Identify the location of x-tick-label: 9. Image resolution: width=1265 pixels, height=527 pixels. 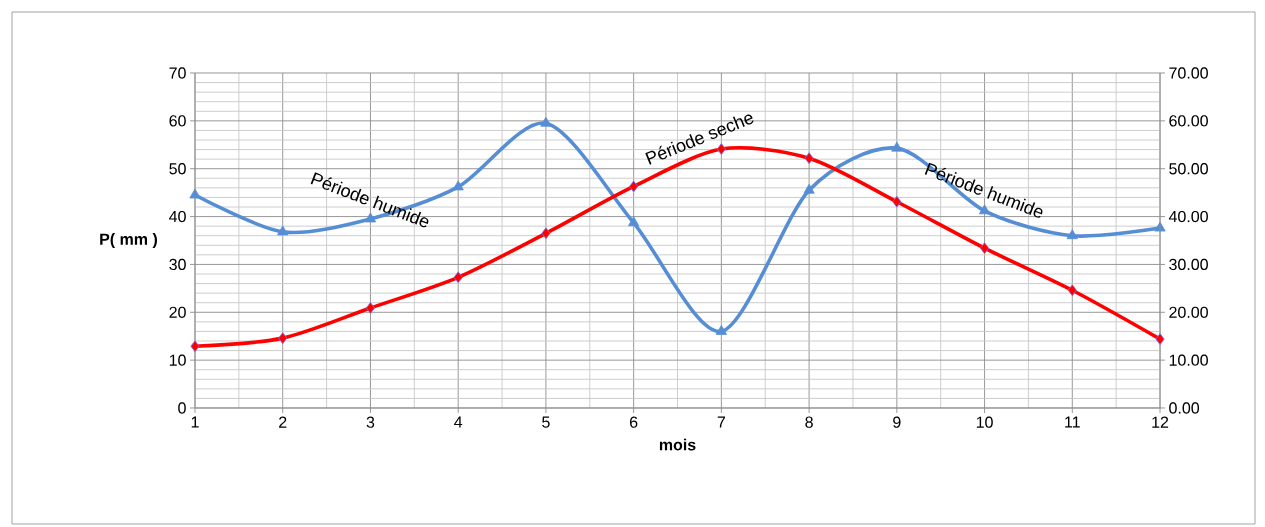
(897, 422).